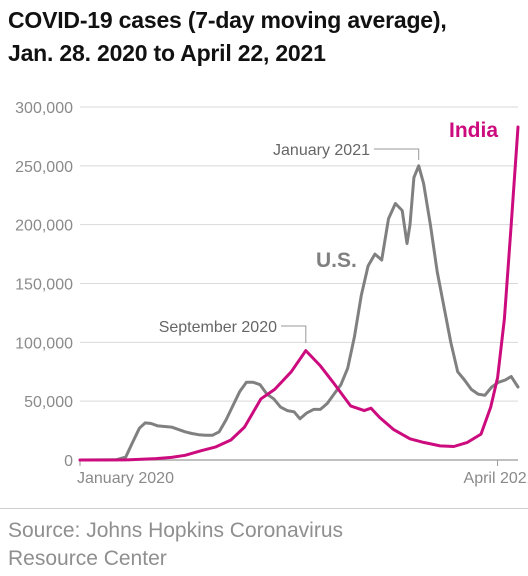 The width and height of the screenshot is (528, 576). Describe the element at coordinates (175, 530) in the screenshot. I see `source-line-1: Source: Johns Hopkins Coronavirus` at that location.